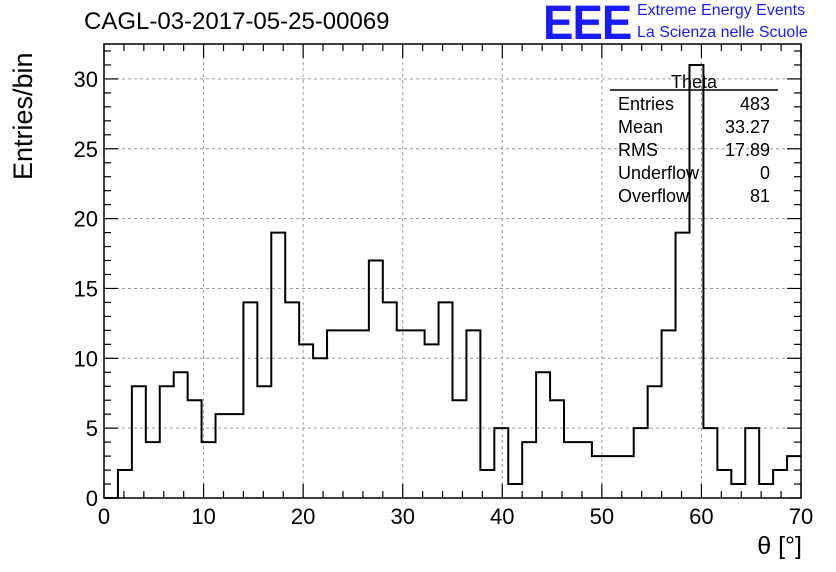 This screenshot has width=836, height=572. I want to click on stats-label: Overflow, so click(654, 196).